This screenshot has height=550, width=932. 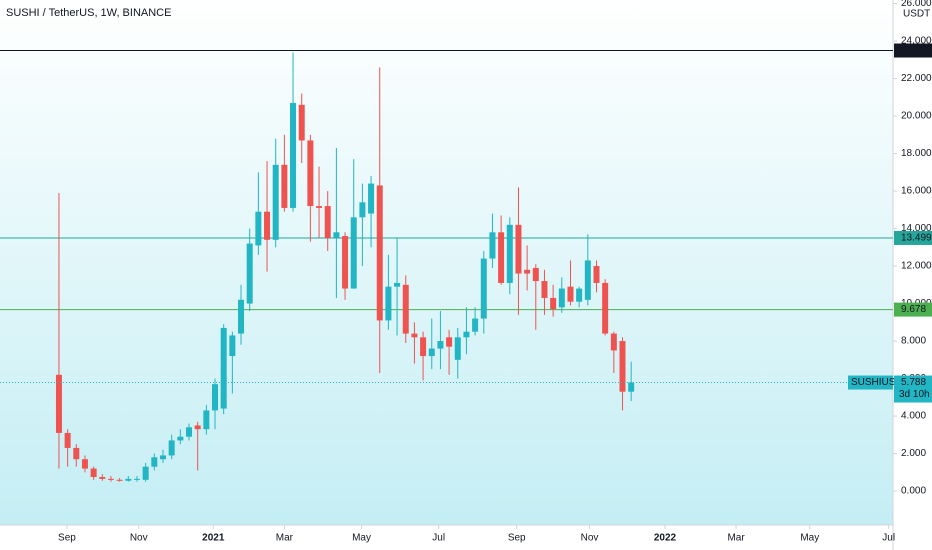 What do you see at coordinates (913, 416) in the screenshot?
I see `y-tick-label: 4.000` at bounding box center [913, 416].